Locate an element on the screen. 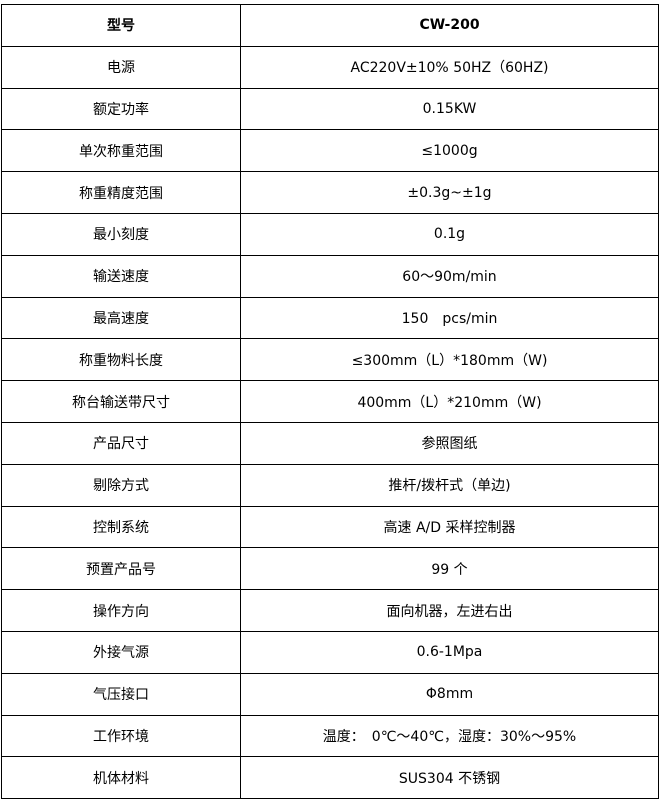 The width and height of the screenshot is (660, 810). table-row: 机体材料 SUS304 不锈钢 is located at coordinates (330, 778).